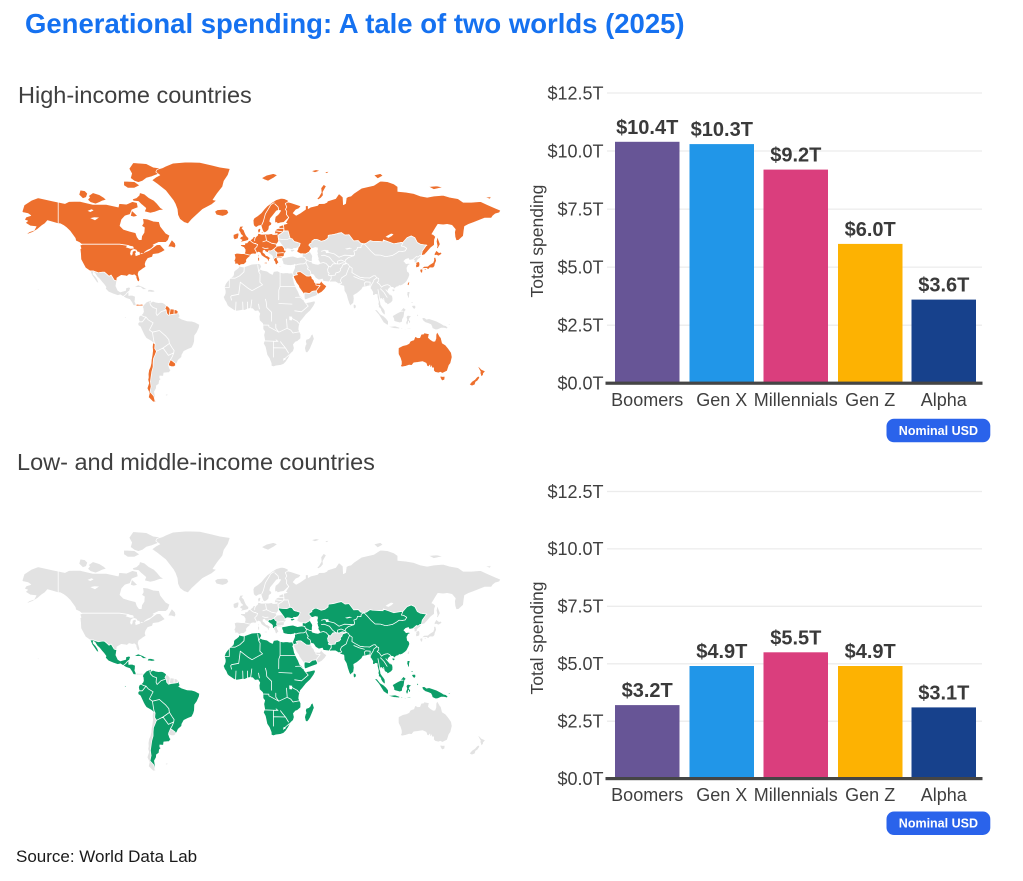  I want to click on svg-text: $9.2T, so click(795, 156).